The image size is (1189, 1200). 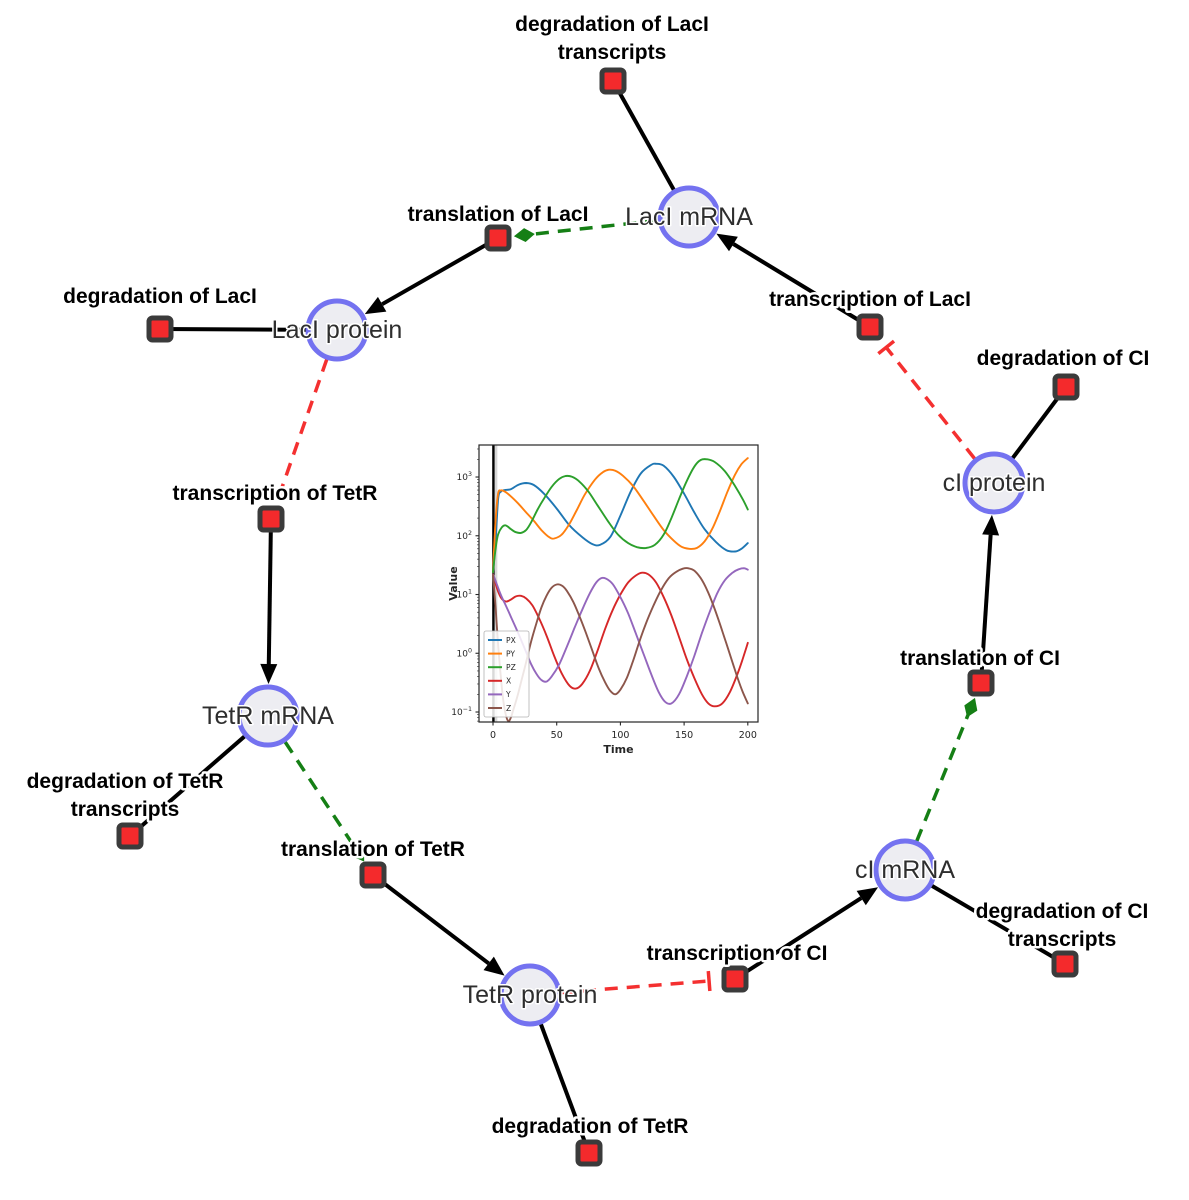 What do you see at coordinates (620, 735) in the screenshot?
I see `x-tick-label: 100` at bounding box center [620, 735].